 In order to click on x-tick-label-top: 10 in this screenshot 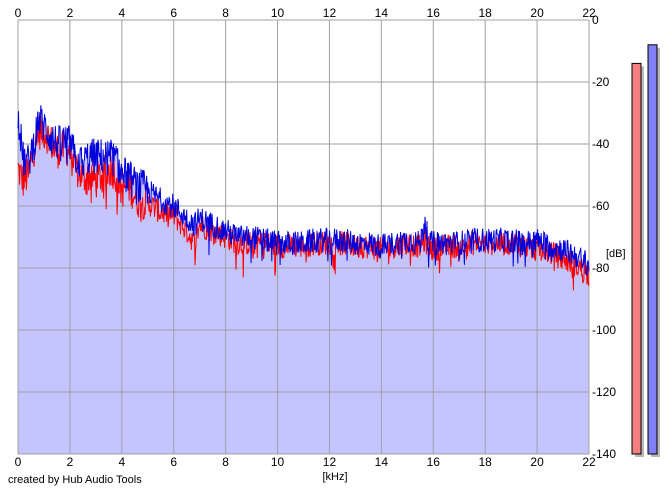, I will do `click(278, 13)`.